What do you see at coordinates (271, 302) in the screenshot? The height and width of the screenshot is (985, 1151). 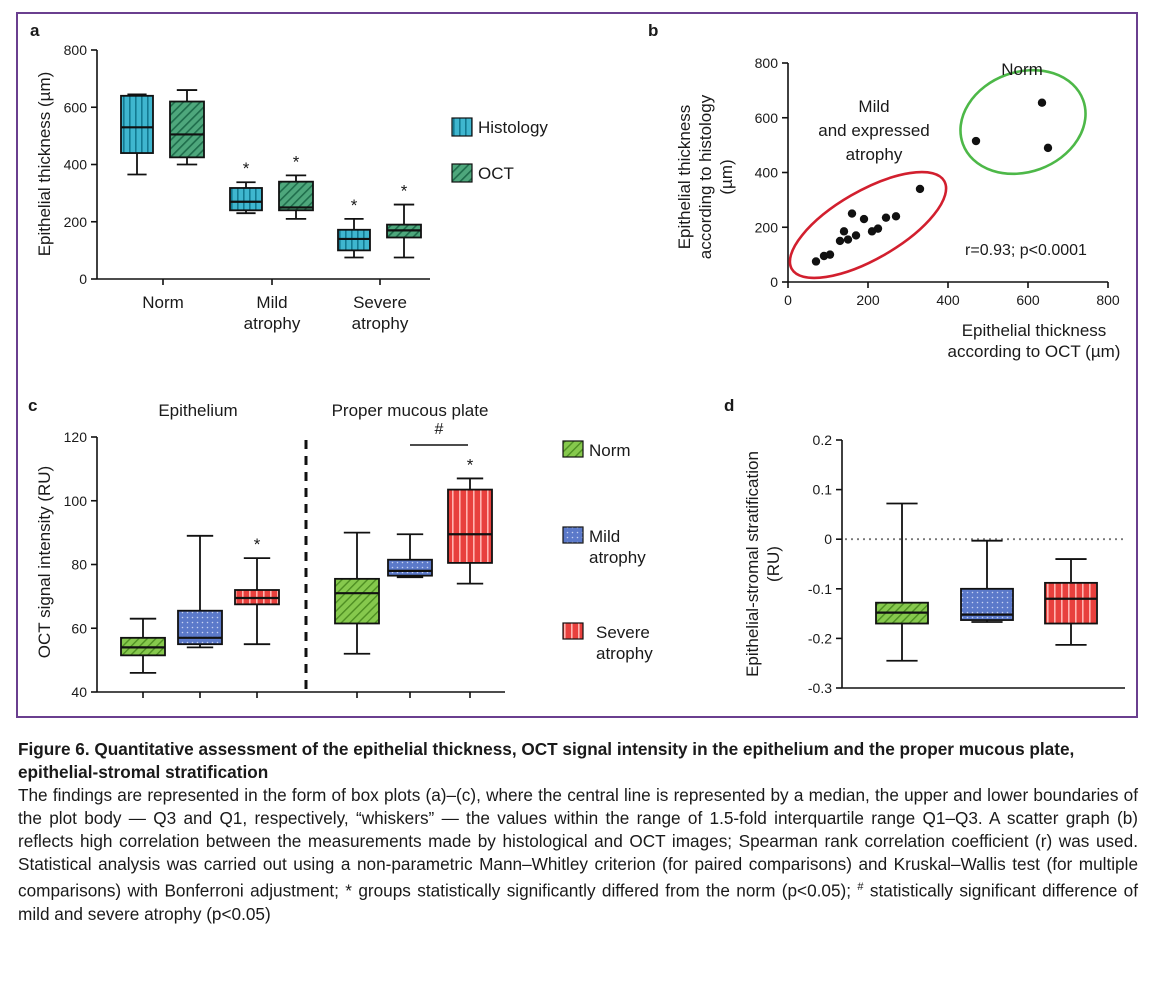 I see `panel-a-category-label-1-line-0: Mild` at bounding box center [271, 302].